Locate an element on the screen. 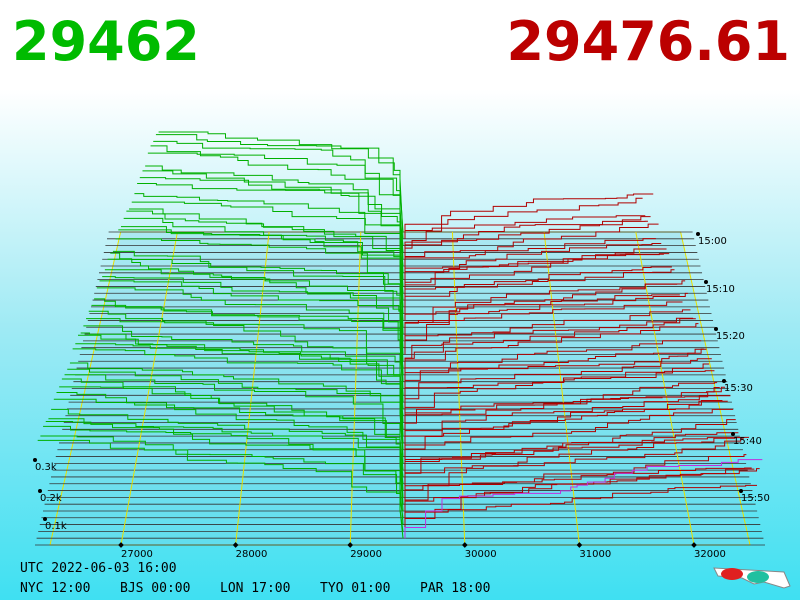  price-label: 31000 is located at coordinates (595, 554).